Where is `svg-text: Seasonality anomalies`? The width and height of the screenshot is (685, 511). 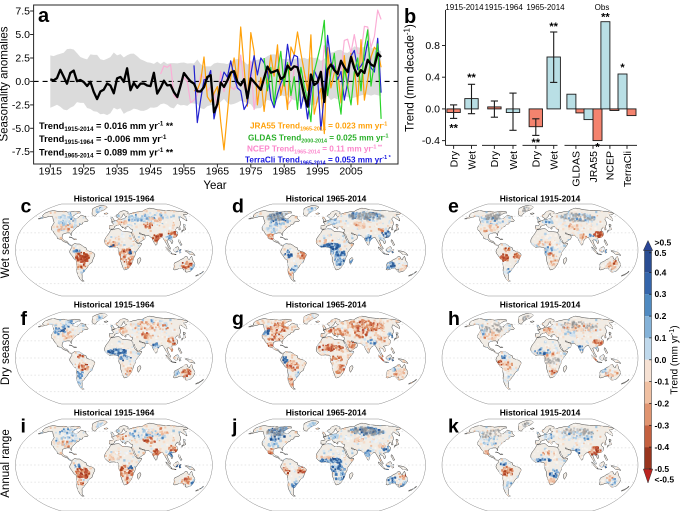 svg-text: Seasonality anomalies is located at coordinates (5, 83).